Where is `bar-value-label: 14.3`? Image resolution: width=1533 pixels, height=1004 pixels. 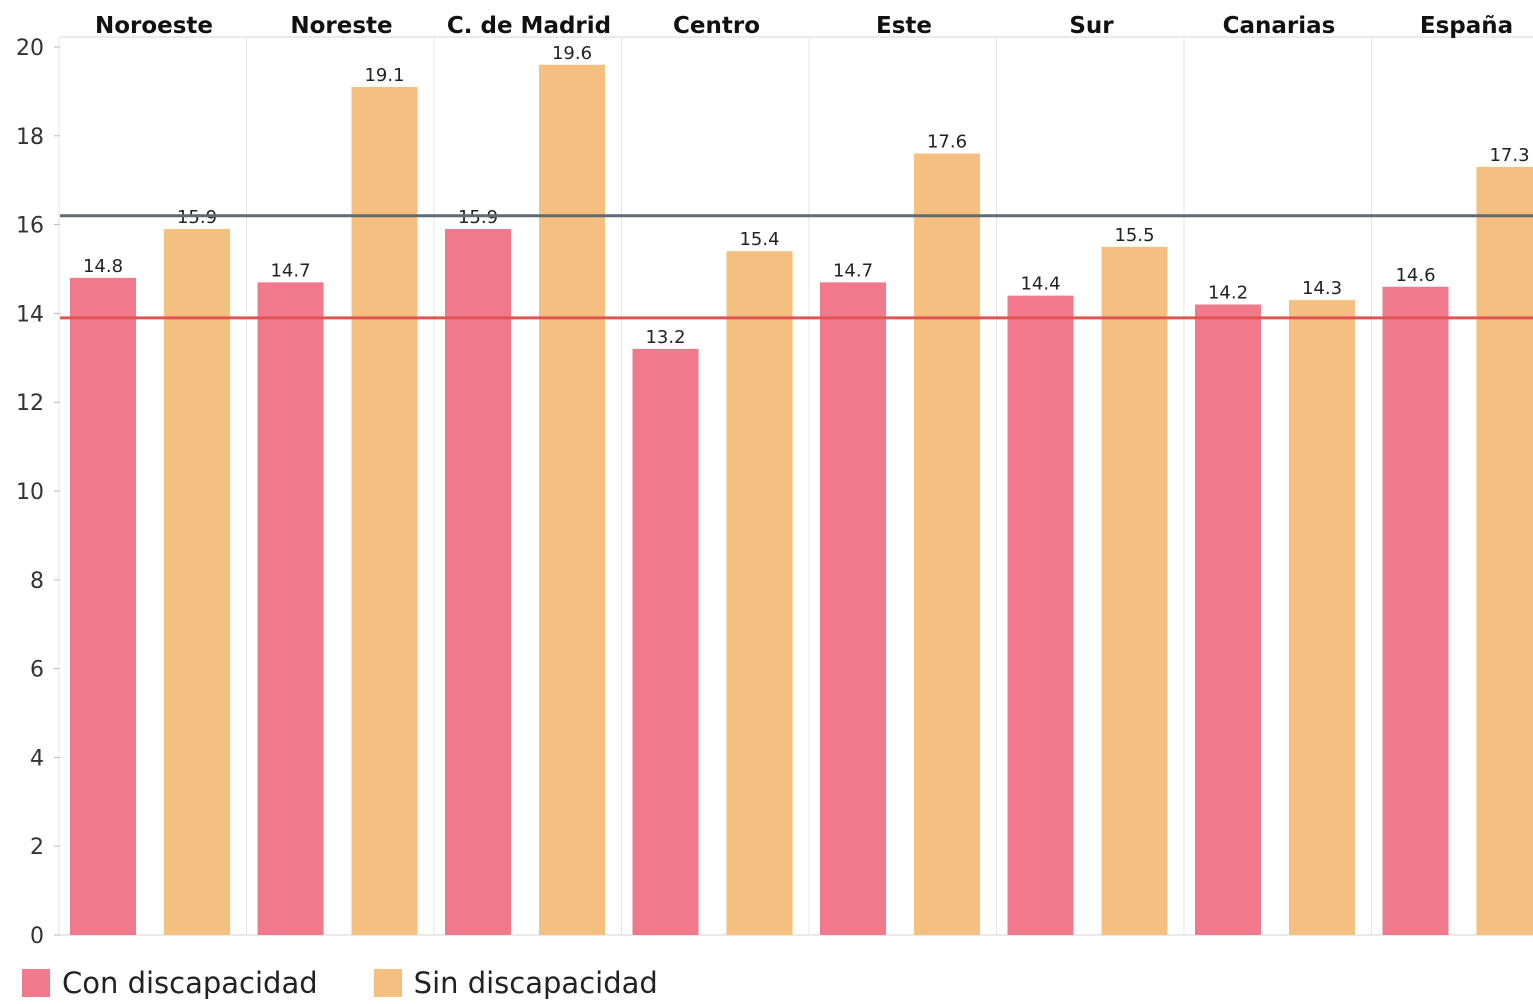 bar-value-label: 14.3 is located at coordinates (1322, 288).